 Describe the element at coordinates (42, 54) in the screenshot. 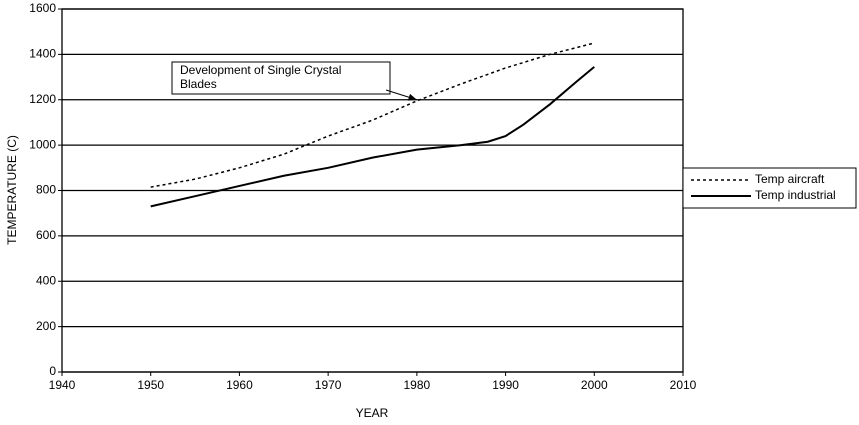

I see `y-tick-label: 1400` at that location.